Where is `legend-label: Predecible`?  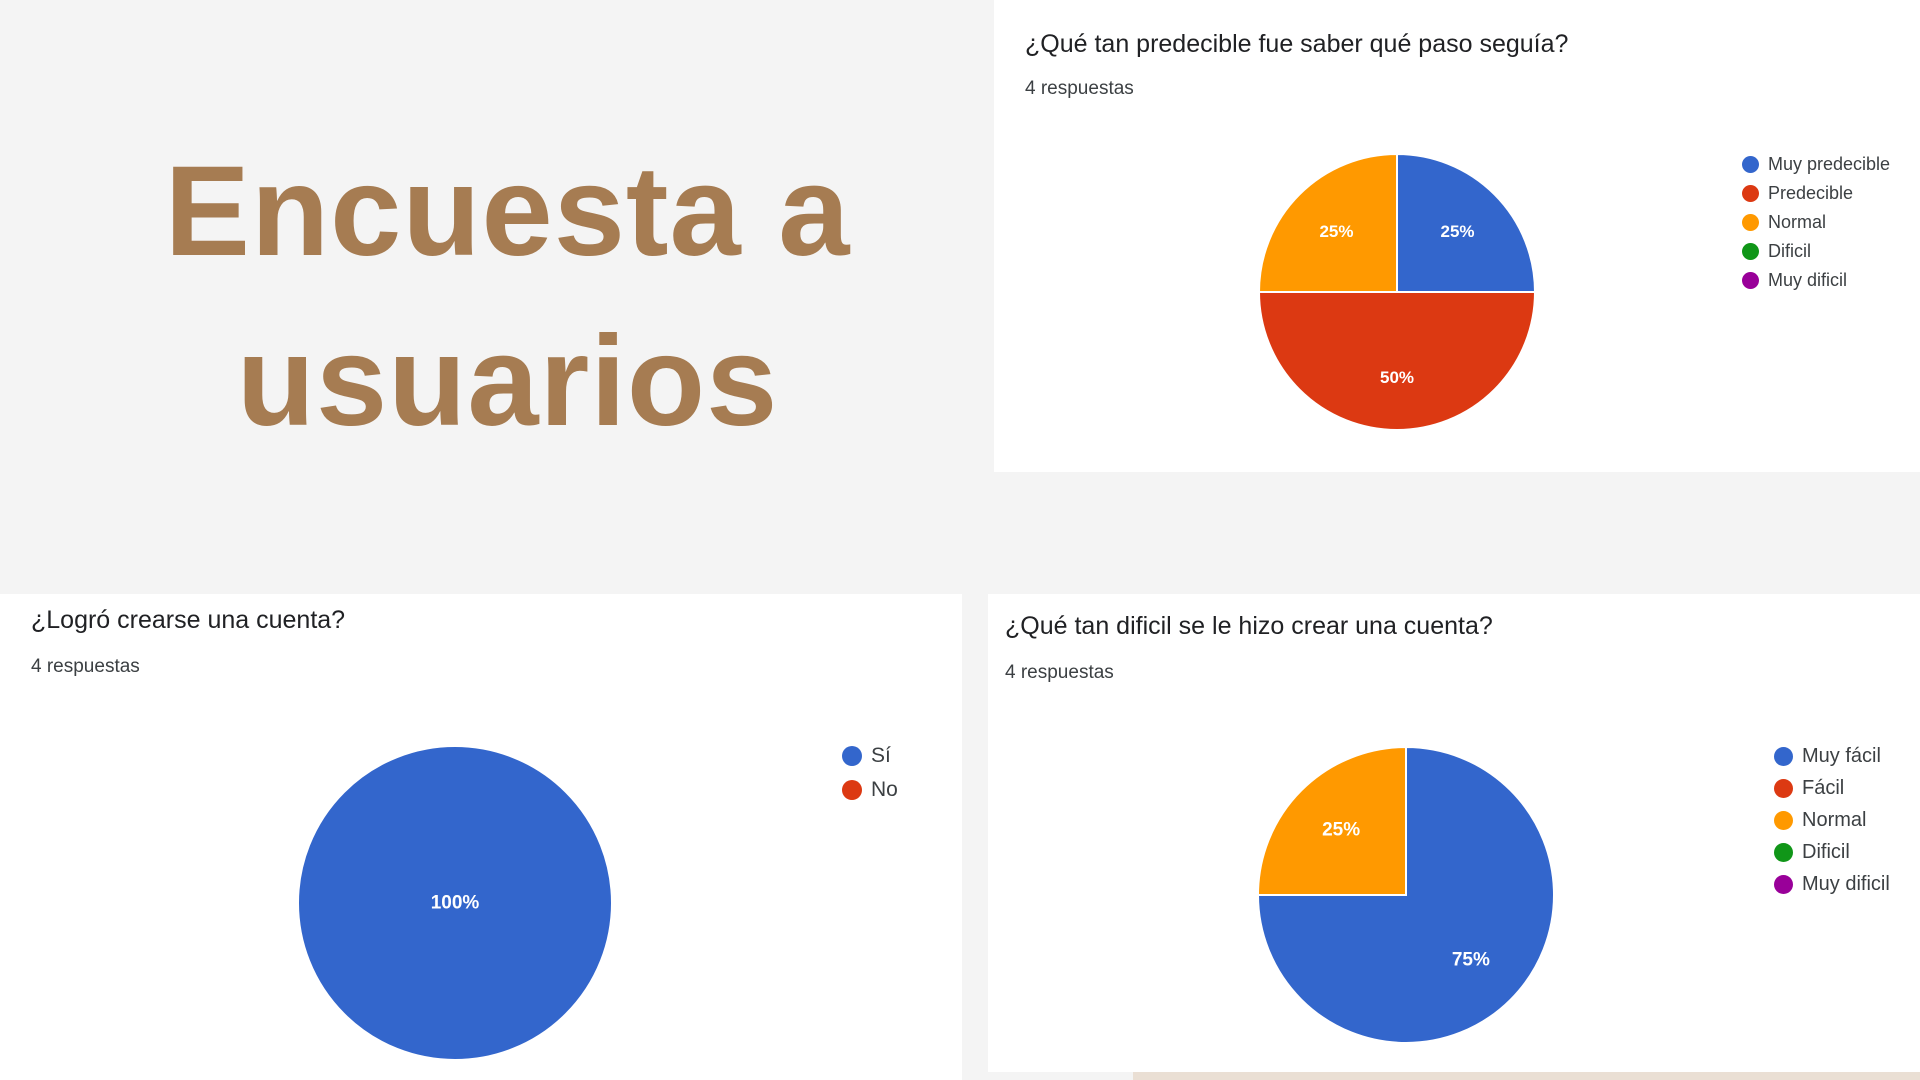
legend-label: Predecible is located at coordinates (1811, 193).